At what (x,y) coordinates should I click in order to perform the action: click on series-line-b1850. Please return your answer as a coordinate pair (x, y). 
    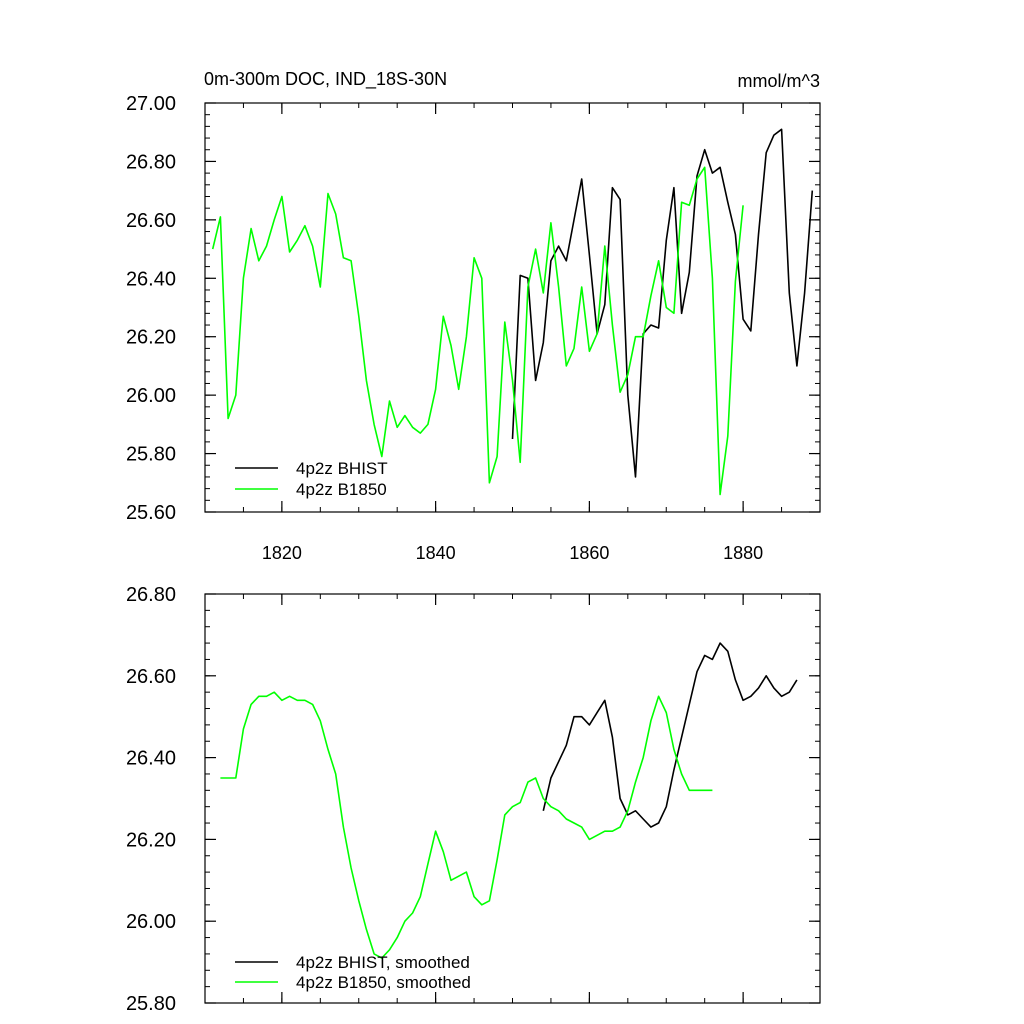
    Looking at the image, I should click on (466, 825).